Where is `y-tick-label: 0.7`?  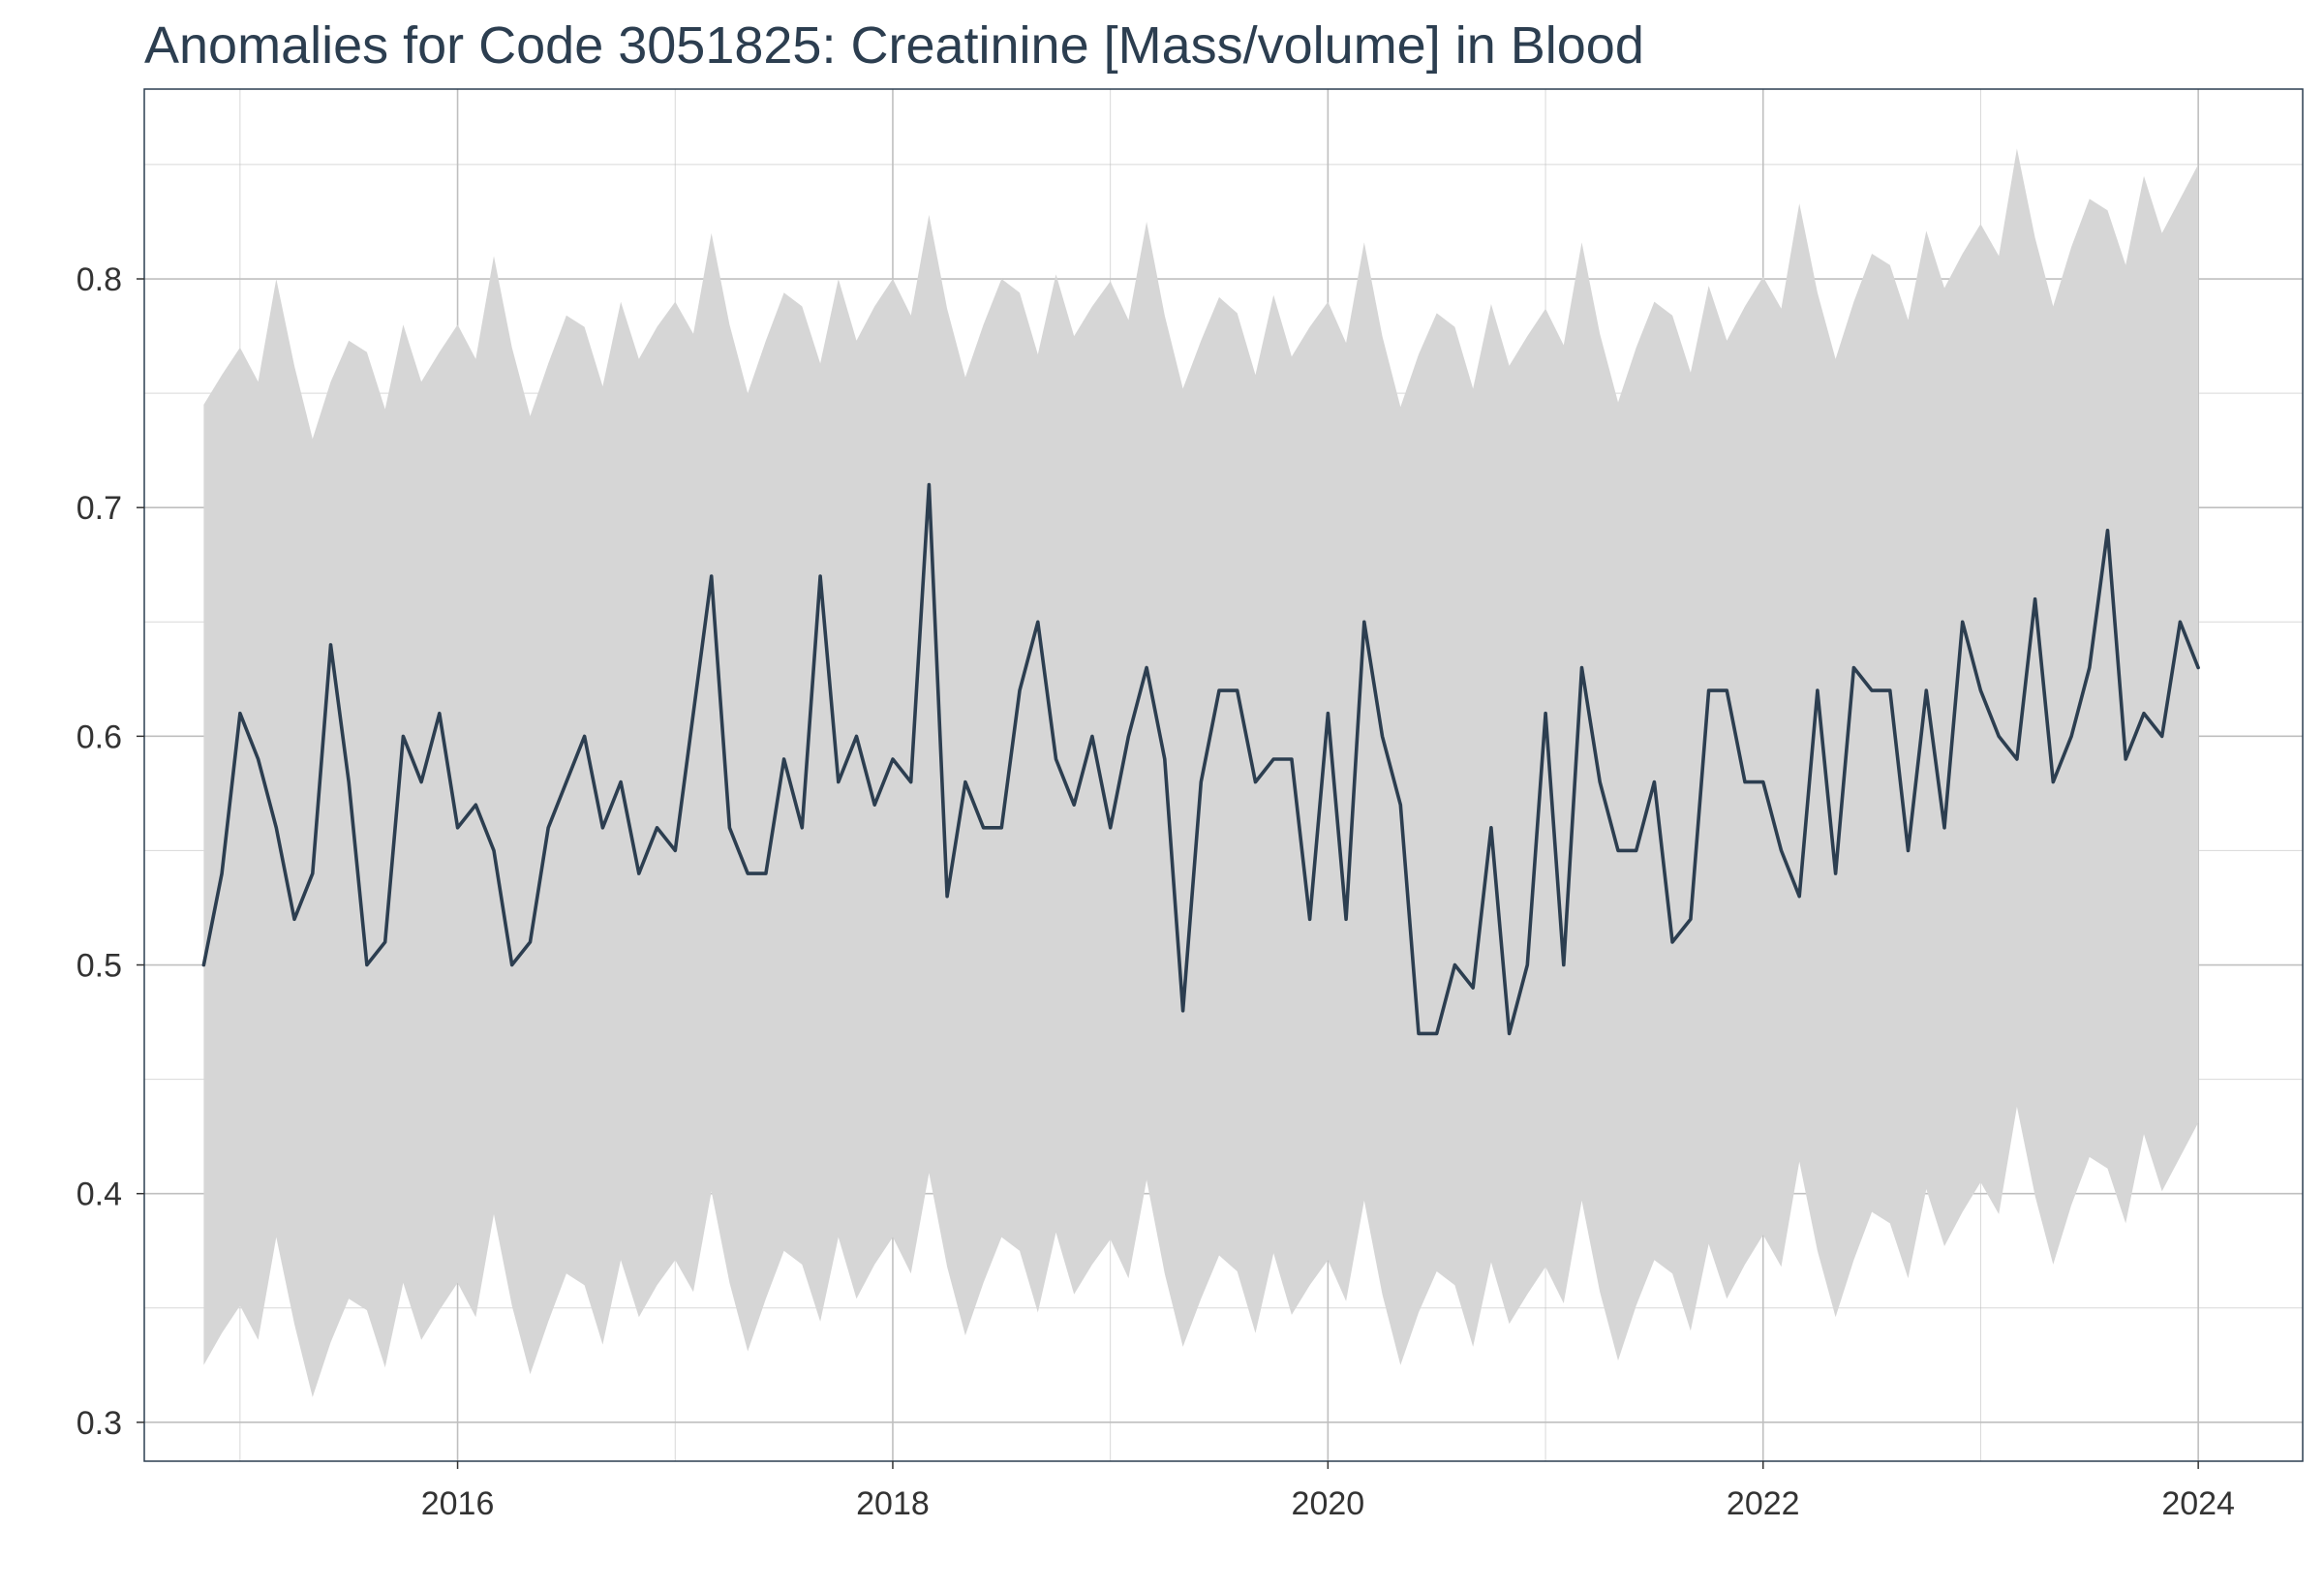
y-tick-label: 0.7 is located at coordinates (99, 508).